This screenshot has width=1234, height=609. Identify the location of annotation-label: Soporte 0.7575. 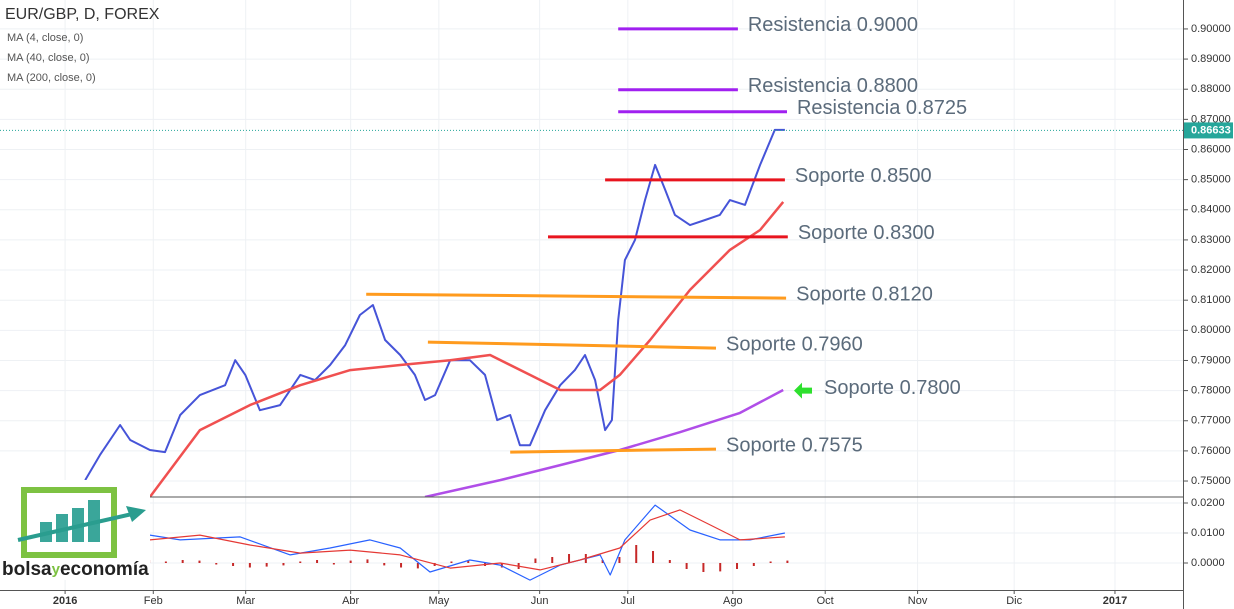
(794, 445).